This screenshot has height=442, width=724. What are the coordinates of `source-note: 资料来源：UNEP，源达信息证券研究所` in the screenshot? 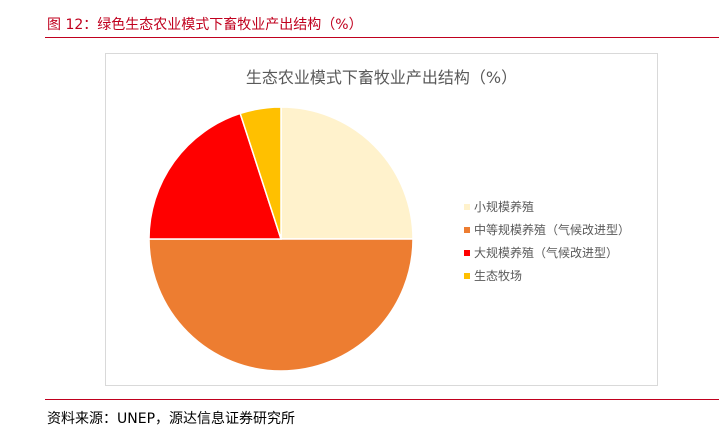 It's located at (171, 419).